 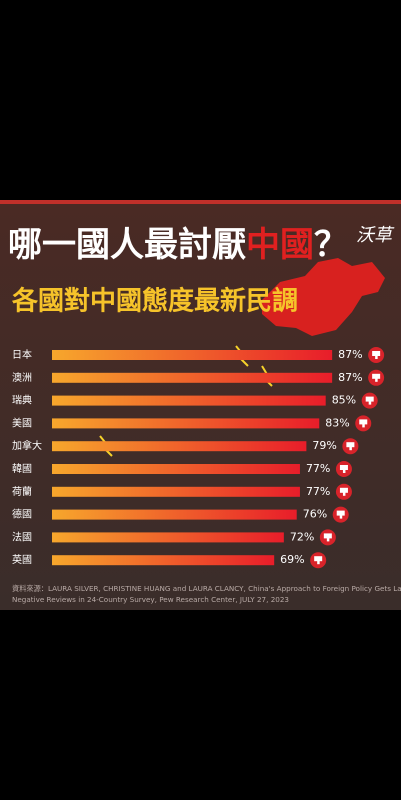 I want to click on value-label: 76%, so click(x=315, y=514).